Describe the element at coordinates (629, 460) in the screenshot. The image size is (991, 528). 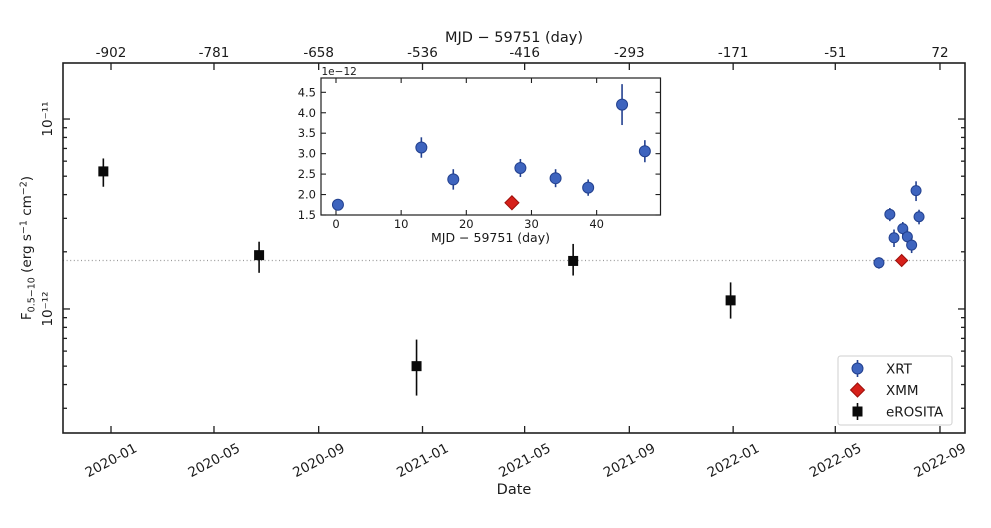
I see `tick-label: 2021-09` at that location.